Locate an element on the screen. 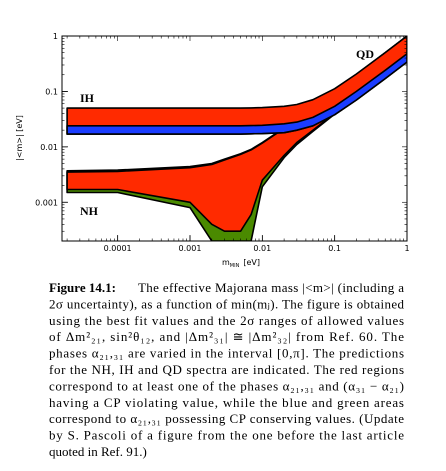  caption-label: Figure 14.1: is located at coordinates (82, 287).